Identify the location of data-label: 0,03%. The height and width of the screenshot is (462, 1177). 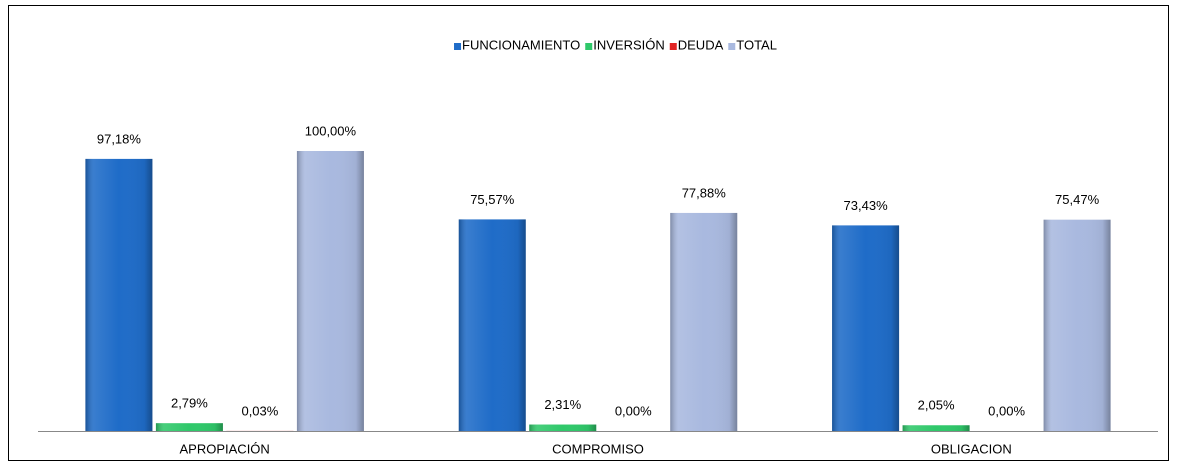
(259, 410).